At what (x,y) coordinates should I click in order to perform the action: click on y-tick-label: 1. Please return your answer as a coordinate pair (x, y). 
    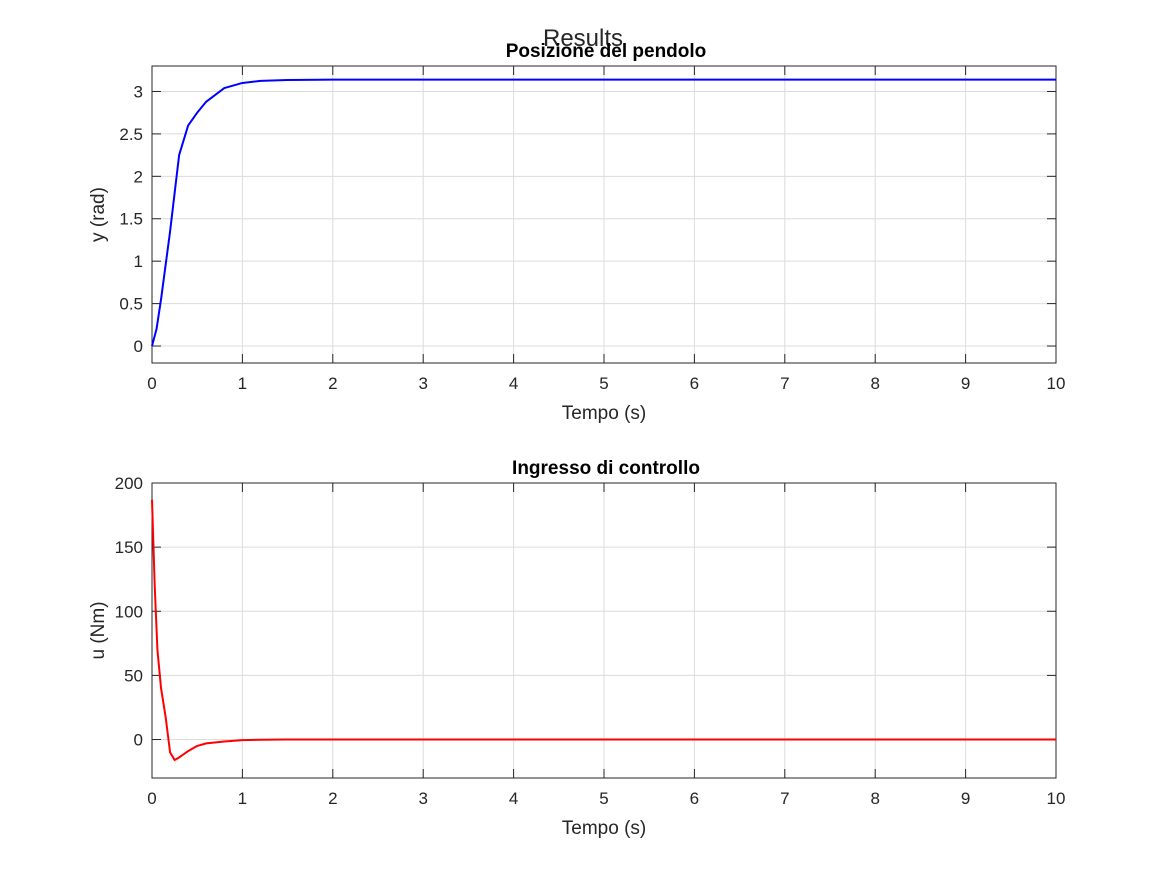
    Looking at the image, I should click on (138, 261).